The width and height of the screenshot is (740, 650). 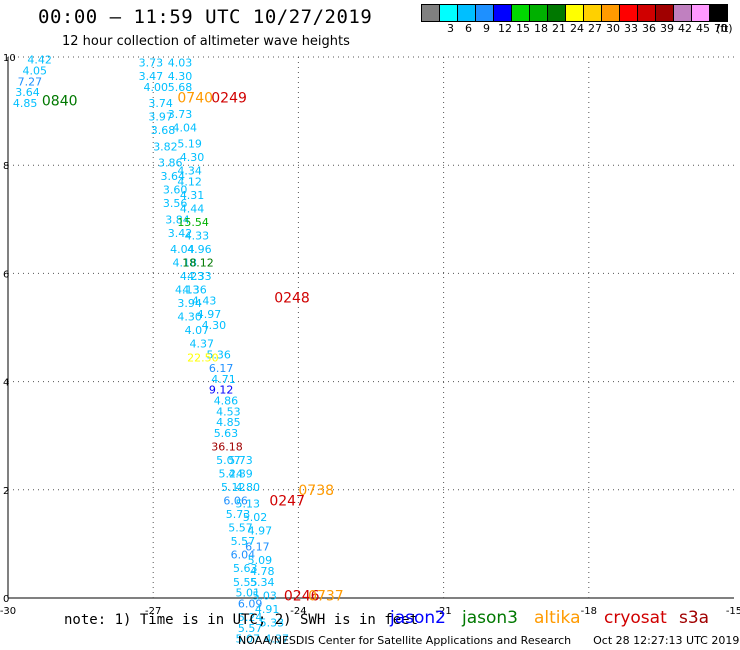 What do you see at coordinates (272, 622) in the screenshot?
I see `wave-height-value: 5.33` at bounding box center [272, 622].